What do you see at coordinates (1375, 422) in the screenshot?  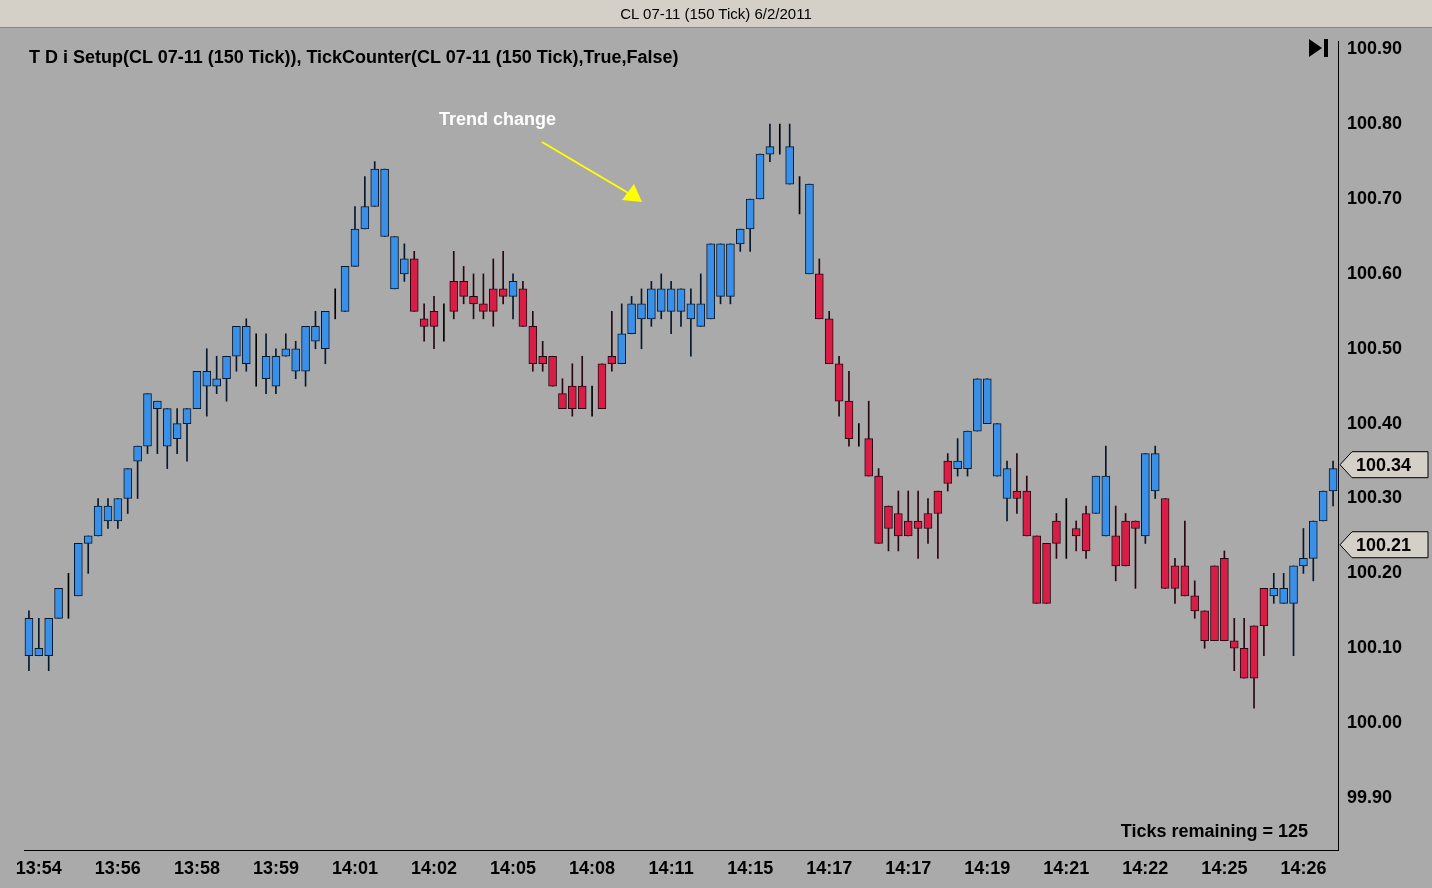 I see `y-tick-label: 100.40` at bounding box center [1375, 422].